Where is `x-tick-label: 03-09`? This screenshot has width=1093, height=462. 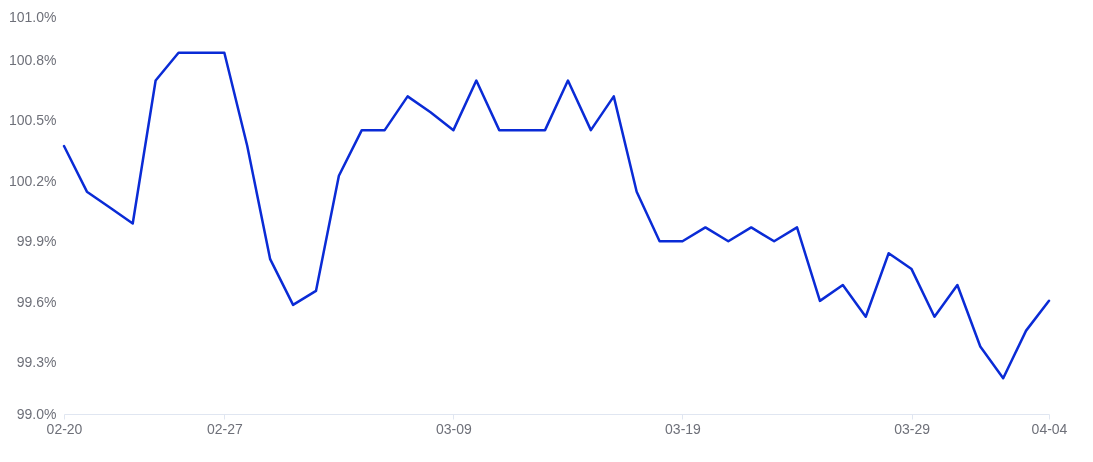 x-tick-label: 03-09 is located at coordinates (454, 428).